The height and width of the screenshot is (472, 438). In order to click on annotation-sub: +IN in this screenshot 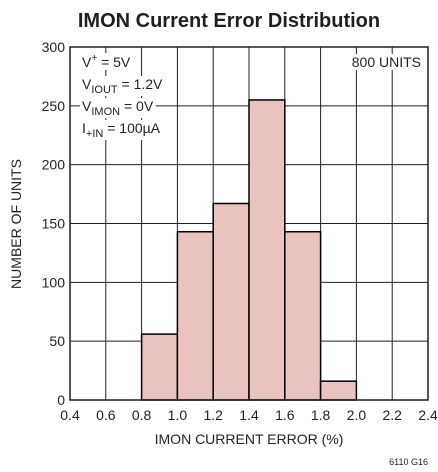, I will do `click(94, 134)`.